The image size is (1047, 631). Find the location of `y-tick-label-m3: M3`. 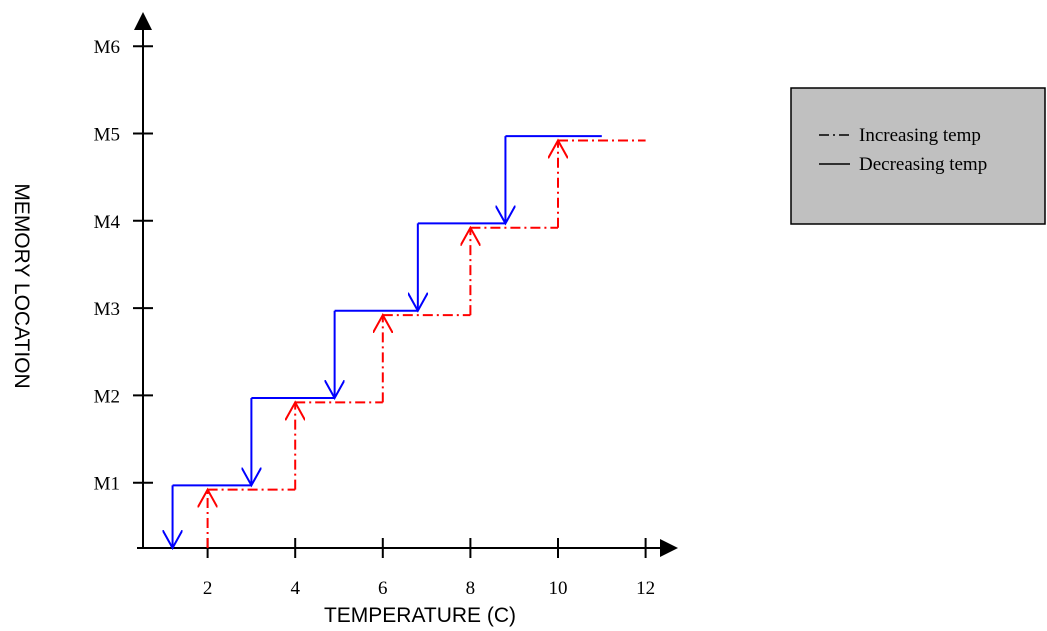

y-tick-label-m3: M3 is located at coordinates (107, 309).